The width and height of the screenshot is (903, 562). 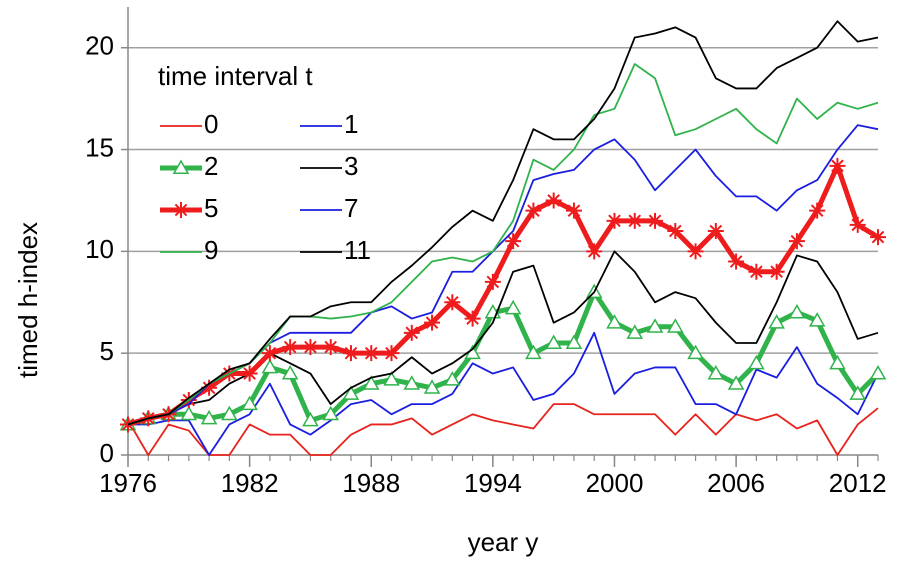 What do you see at coordinates (211, 124) in the screenshot?
I see `legend-label: 0` at bounding box center [211, 124].